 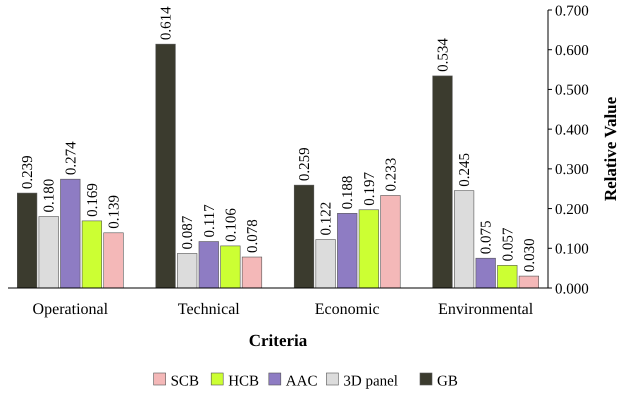 I want to click on data-label: 0.233, so click(x=391, y=175).